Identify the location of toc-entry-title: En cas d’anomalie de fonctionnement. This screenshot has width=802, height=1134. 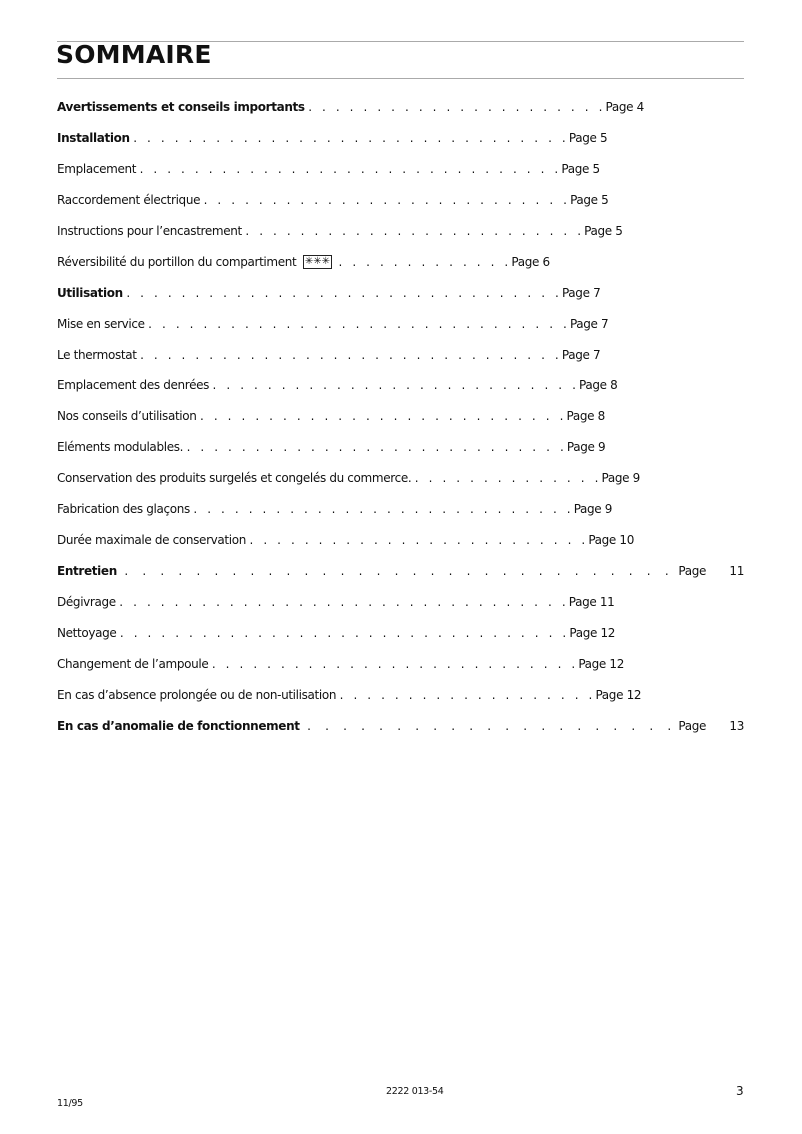
(178, 725).